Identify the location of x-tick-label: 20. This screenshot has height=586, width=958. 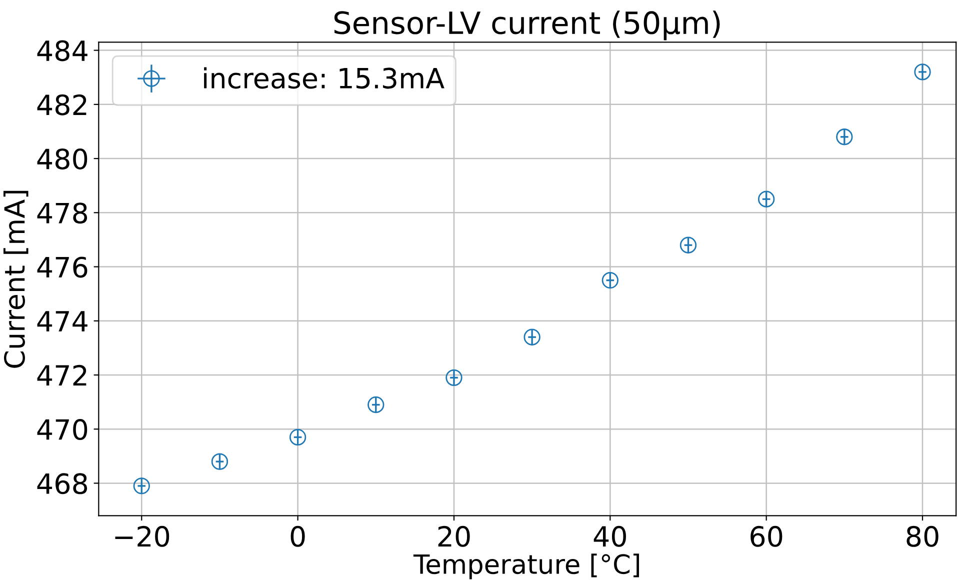
(454, 536).